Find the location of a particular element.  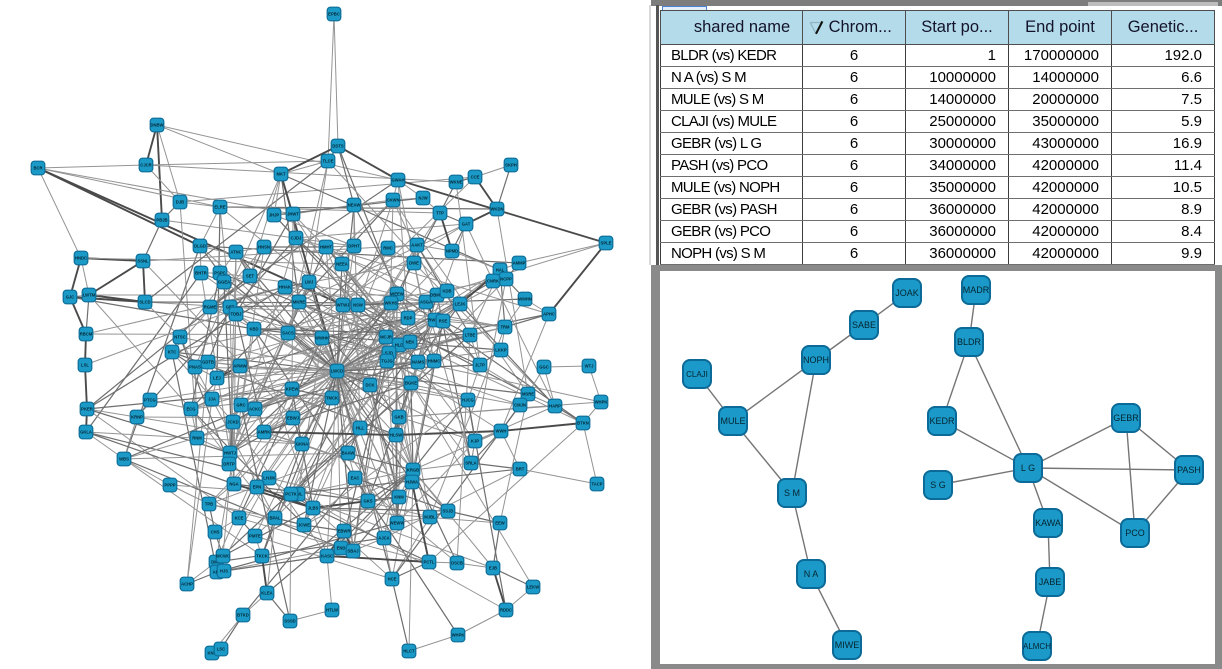

svg-text: WTWJ is located at coordinates (343, 305).